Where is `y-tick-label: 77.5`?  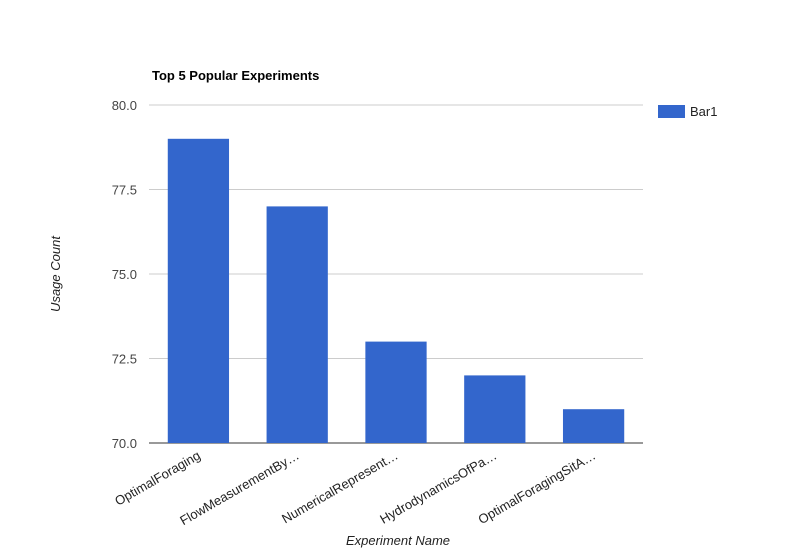
y-tick-label: 77.5 is located at coordinates (124, 190).